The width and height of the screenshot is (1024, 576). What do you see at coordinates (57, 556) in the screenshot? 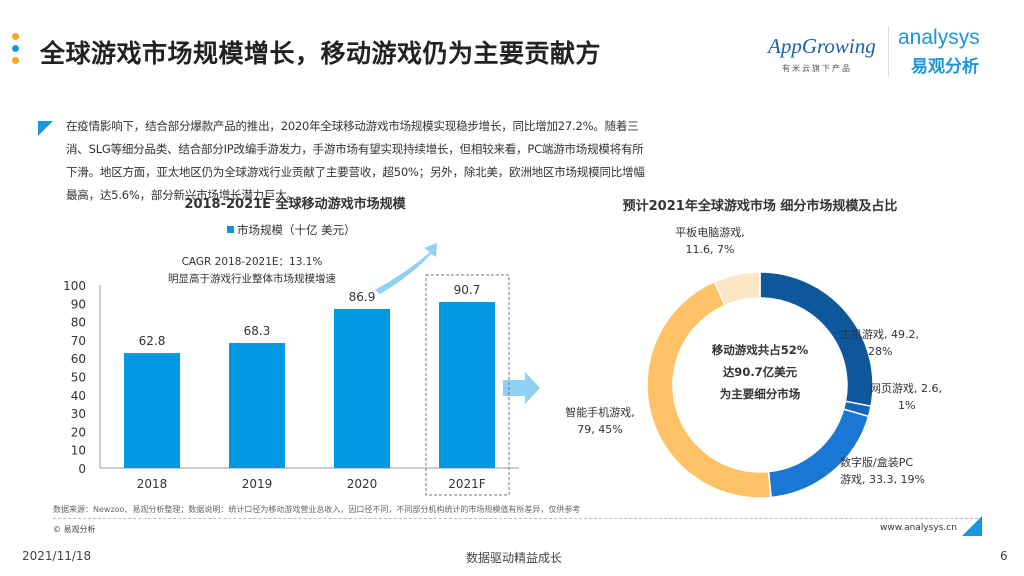
I see `footer-date: 2021/11/18` at bounding box center [57, 556].